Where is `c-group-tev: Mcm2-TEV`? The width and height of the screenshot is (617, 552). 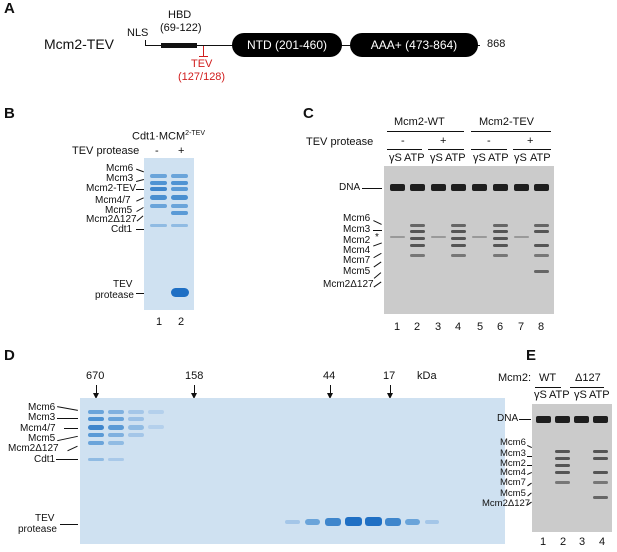 c-group-tev: Mcm2-TEV is located at coordinates (506, 122).